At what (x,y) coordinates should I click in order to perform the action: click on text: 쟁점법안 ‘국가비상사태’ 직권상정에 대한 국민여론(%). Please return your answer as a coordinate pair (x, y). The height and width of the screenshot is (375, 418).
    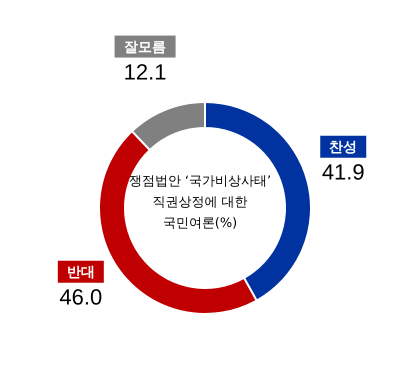
    Looking at the image, I should click on (200, 203).